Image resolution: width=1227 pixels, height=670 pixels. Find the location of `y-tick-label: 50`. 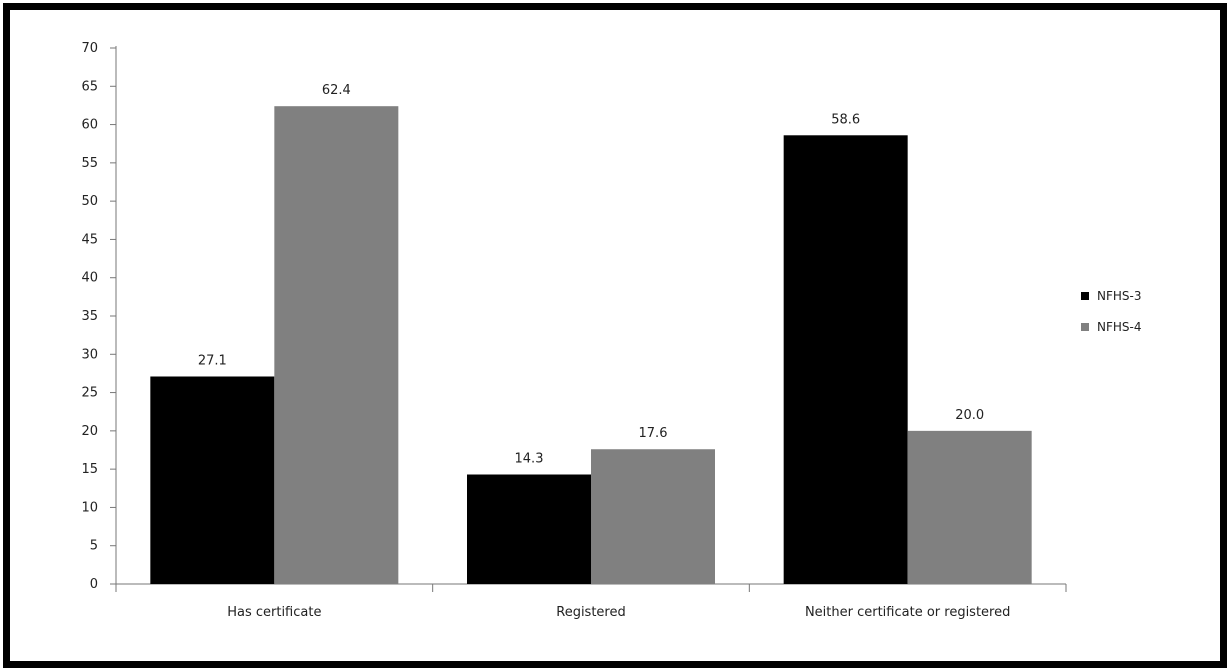

y-tick-label: 50 is located at coordinates (89, 201).